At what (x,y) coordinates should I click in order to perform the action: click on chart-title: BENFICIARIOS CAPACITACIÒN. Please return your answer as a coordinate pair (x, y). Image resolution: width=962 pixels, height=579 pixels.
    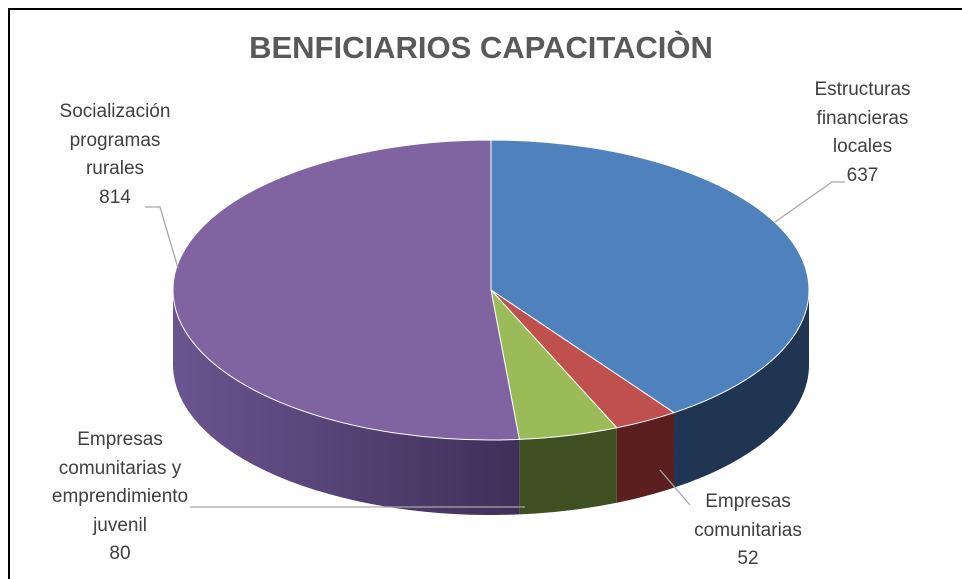
    Looking at the image, I should click on (481, 47).